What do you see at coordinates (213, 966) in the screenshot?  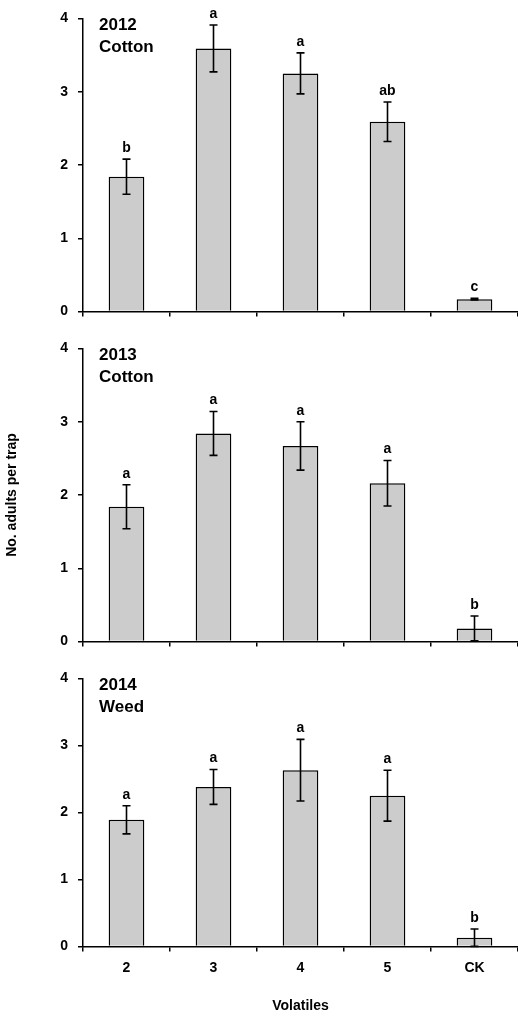 I see `x-tick-label: 3` at bounding box center [213, 966].